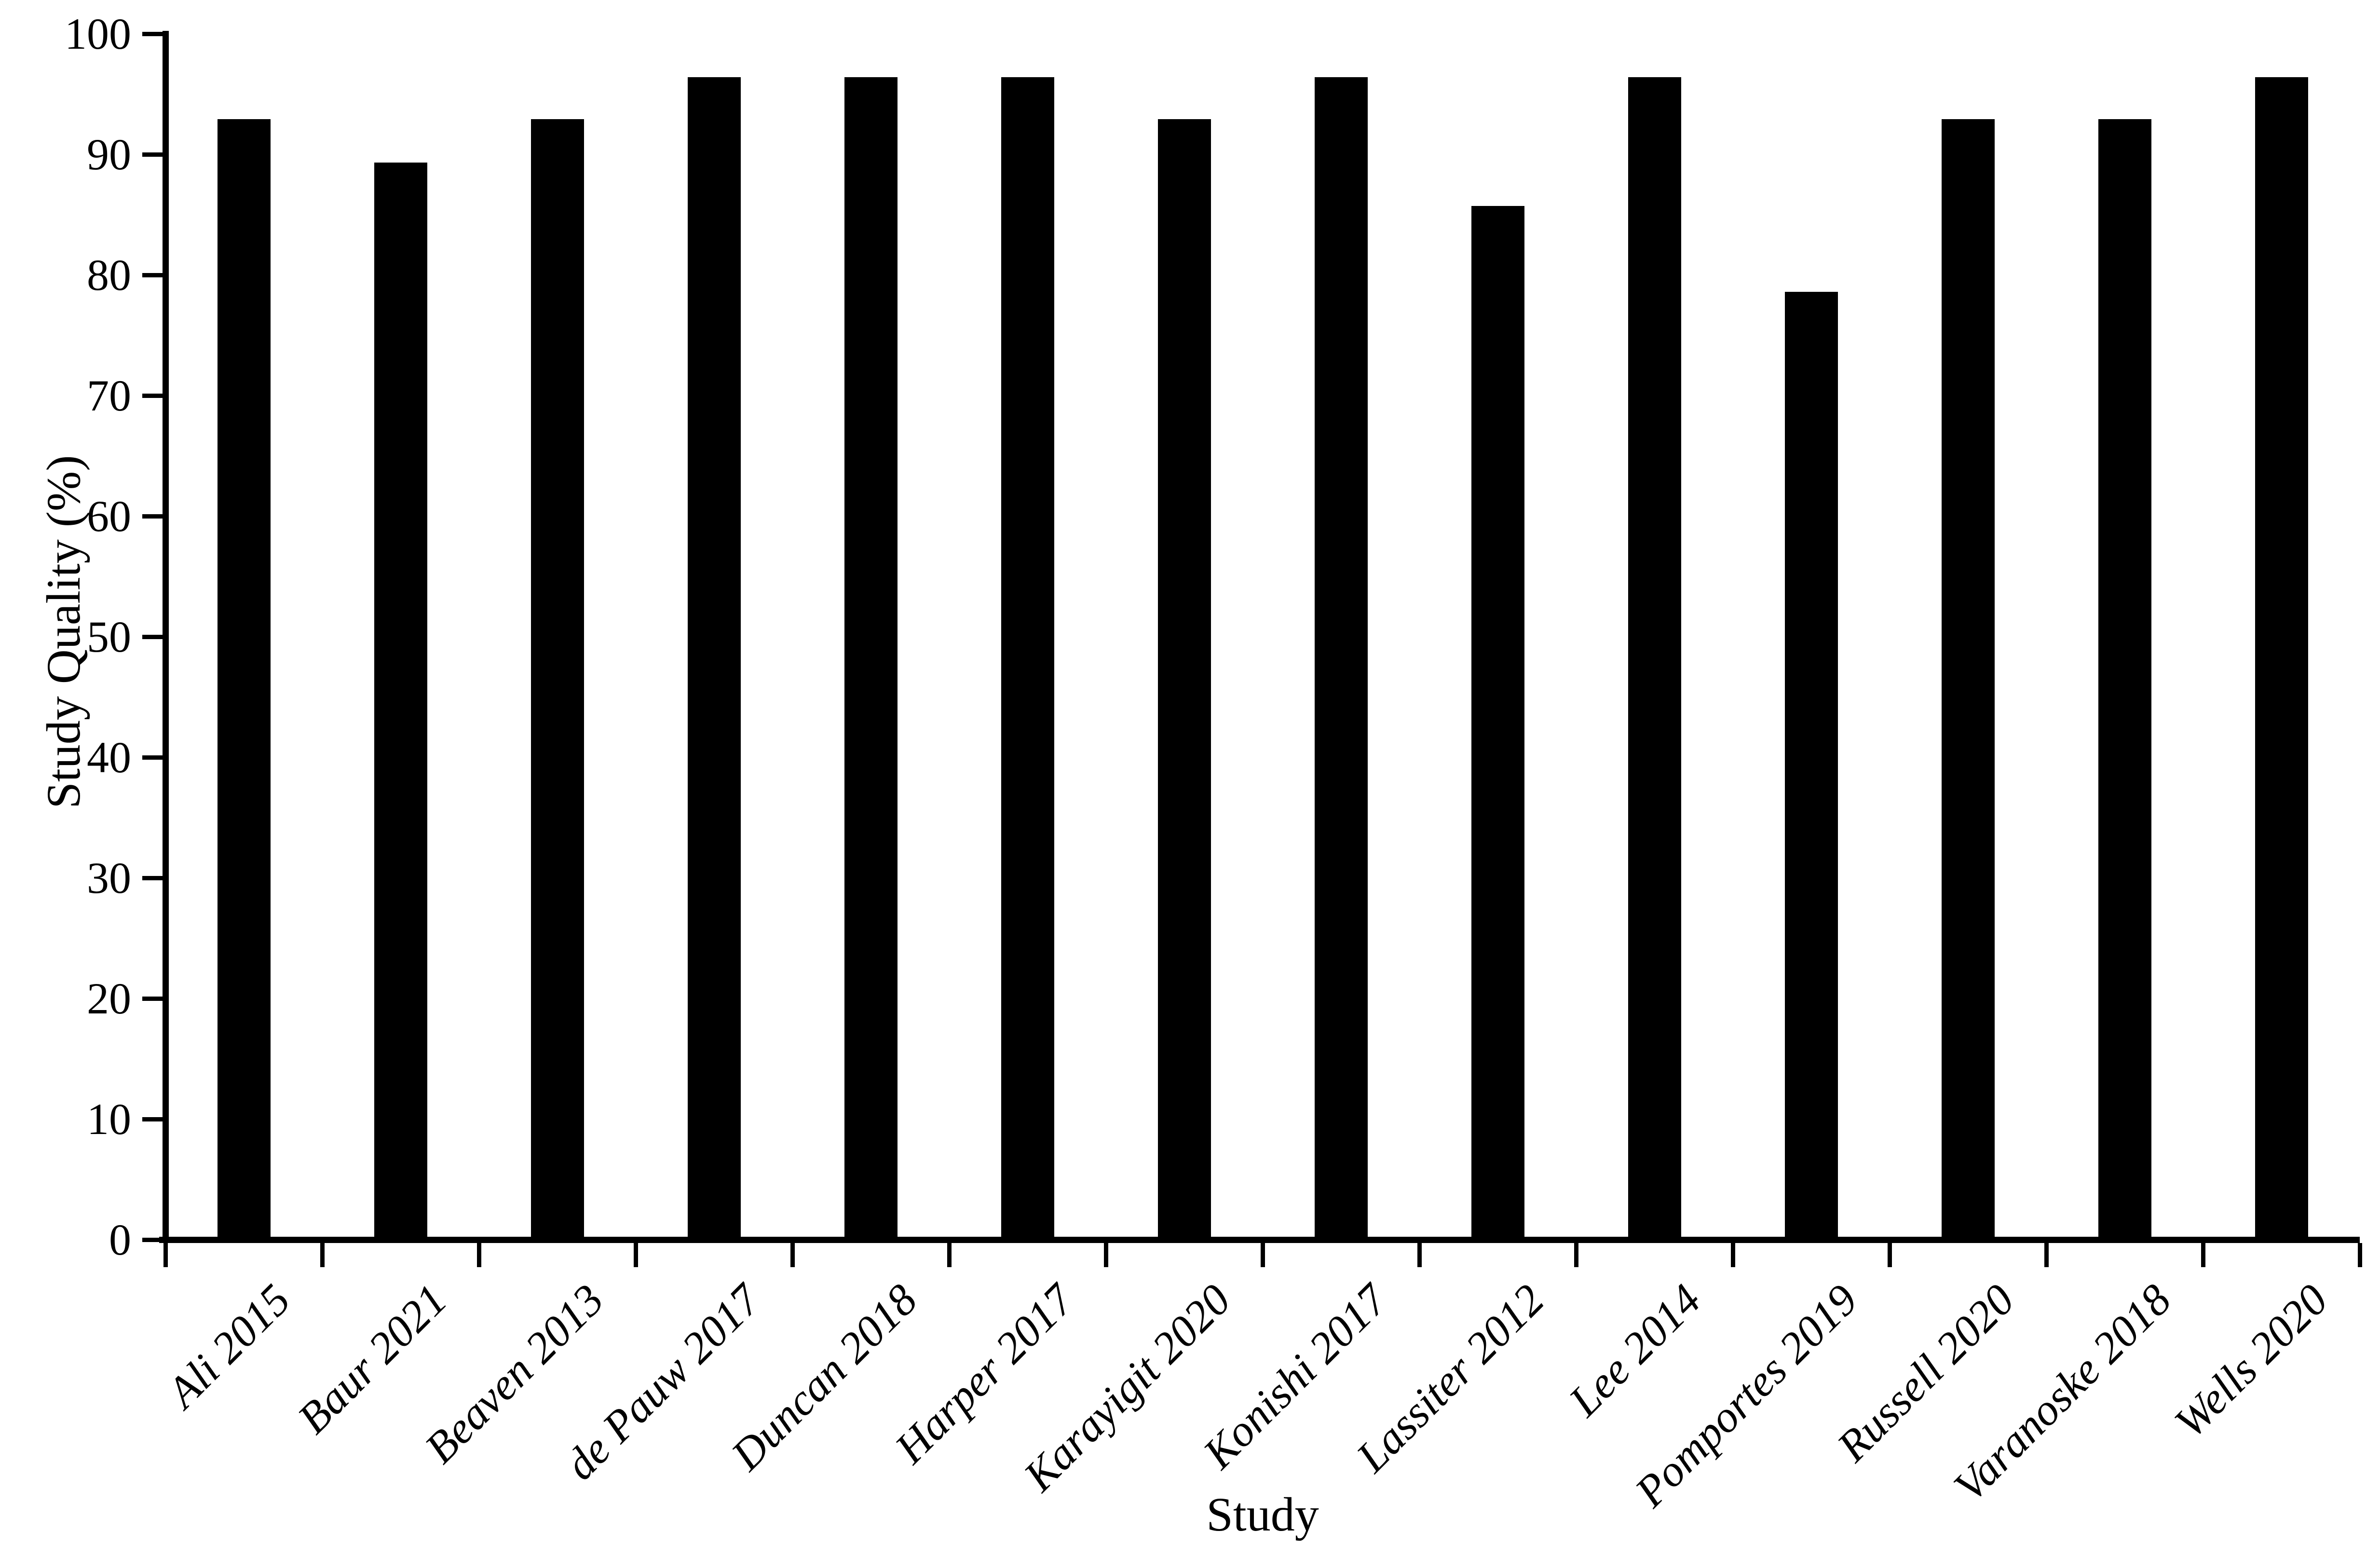  I want to click on x-axis-line, so click(1259, 1240).